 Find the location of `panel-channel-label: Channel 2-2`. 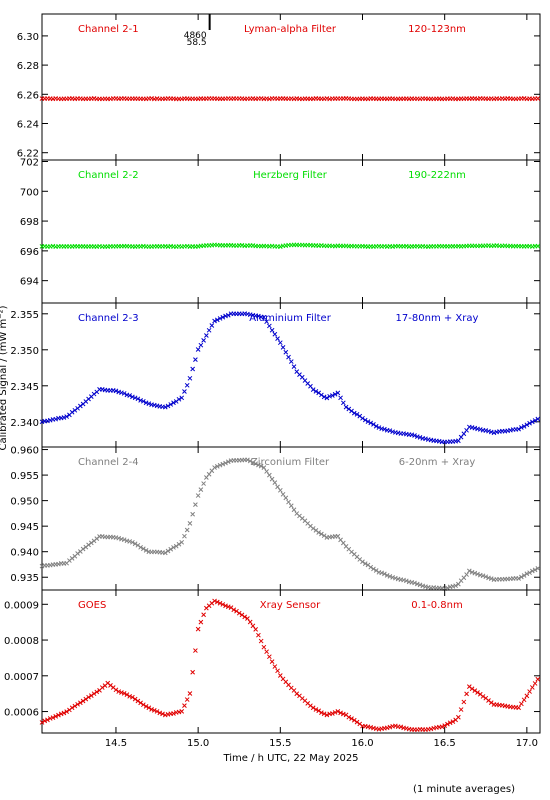

panel-channel-label: Channel 2-2 is located at coordinates (108, 175).